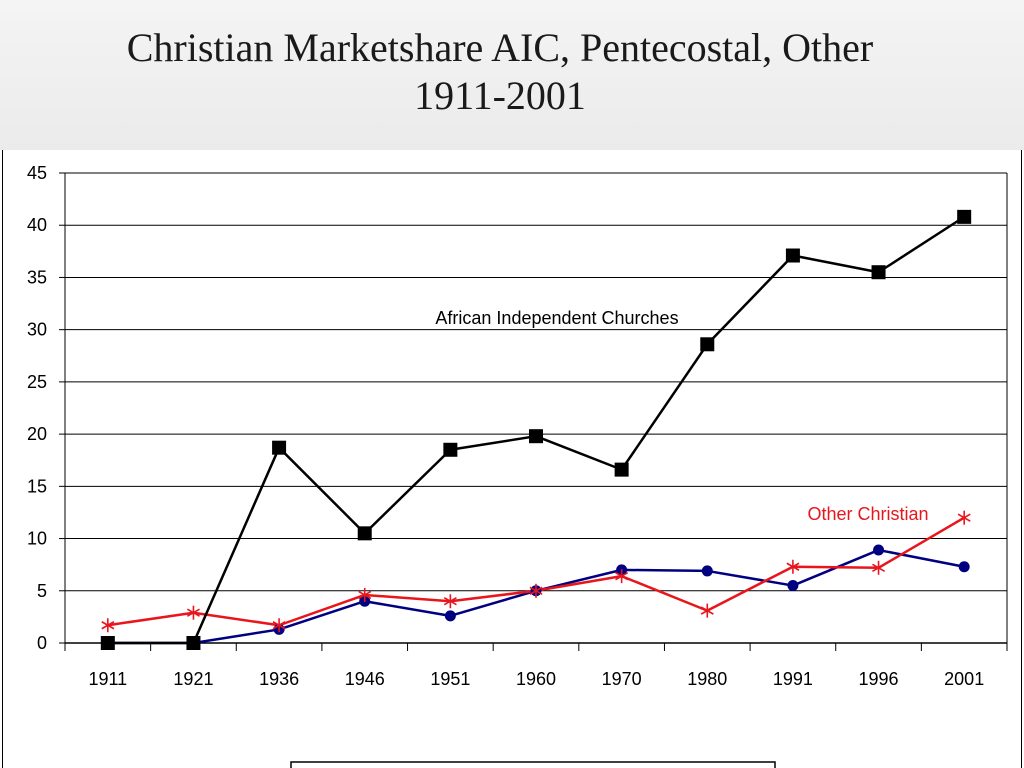 This screenshot has height=768, width=1024. Describe the element at coordinates (533, 764) in the screenshot. I see `legend-box` at that location.